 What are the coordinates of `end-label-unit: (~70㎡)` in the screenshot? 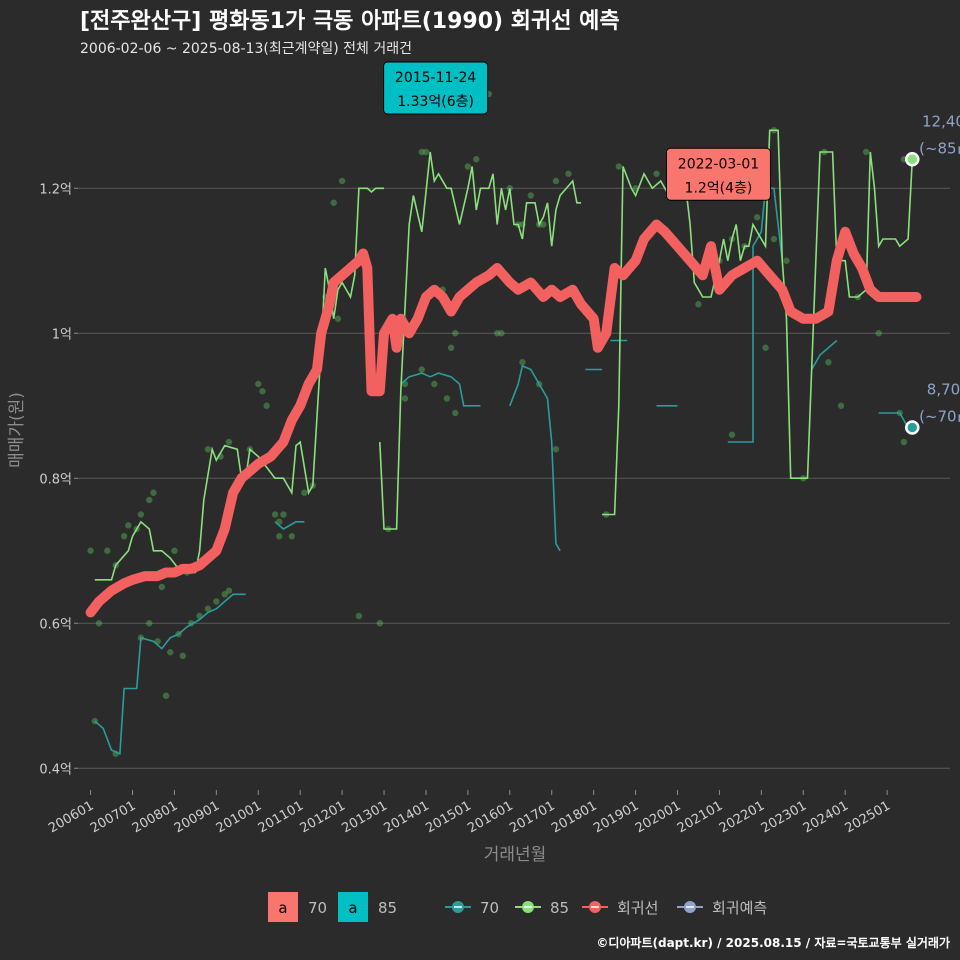 It's located at (939, 417).